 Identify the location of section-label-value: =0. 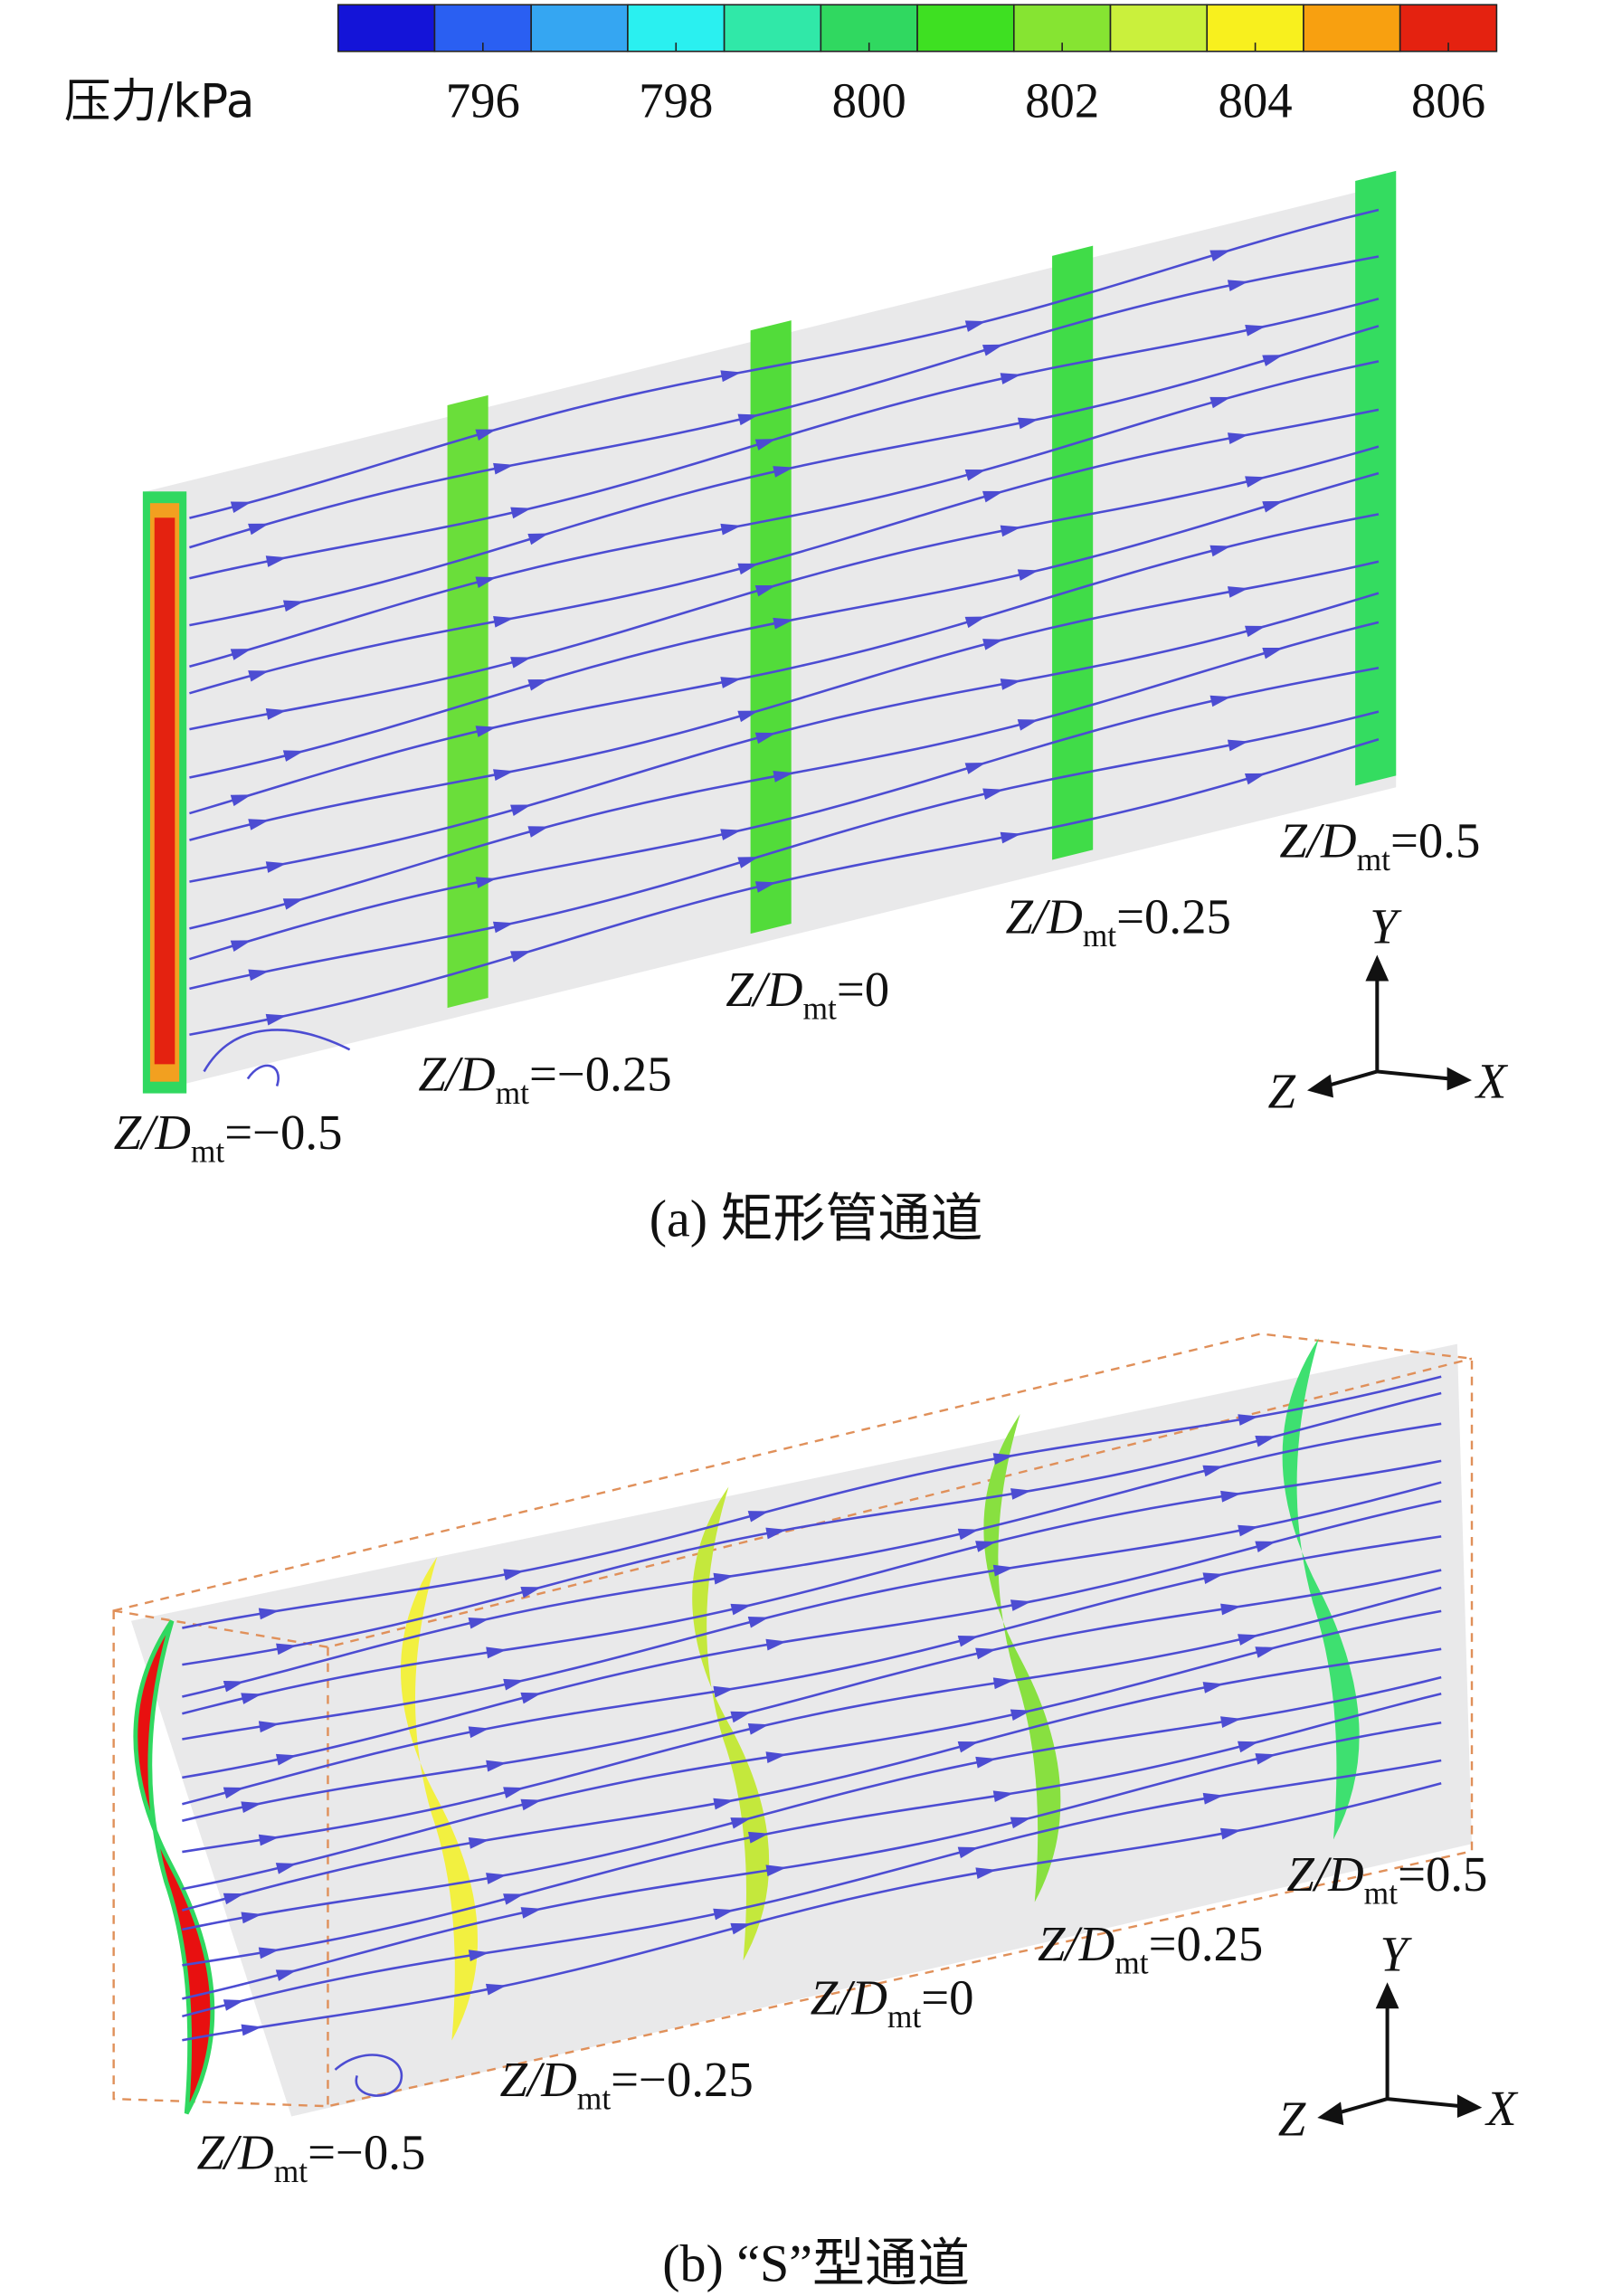
(863, 989).